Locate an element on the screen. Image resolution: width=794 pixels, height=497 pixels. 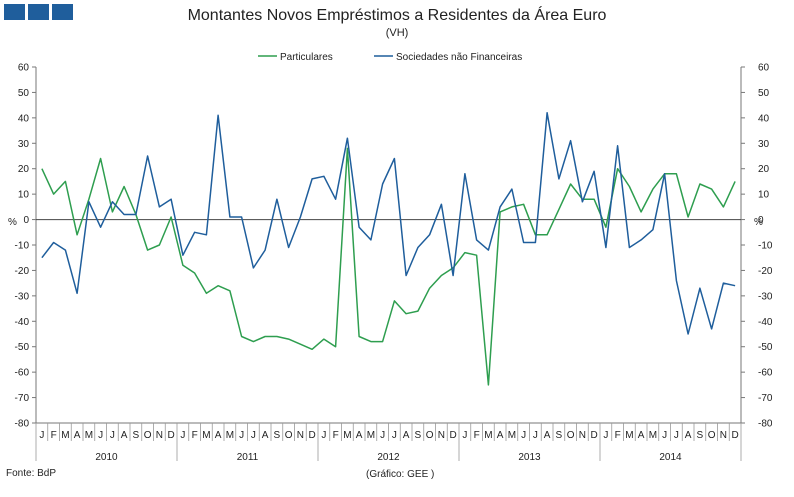
year-label: 2014 is located at coordinates (670, 457).